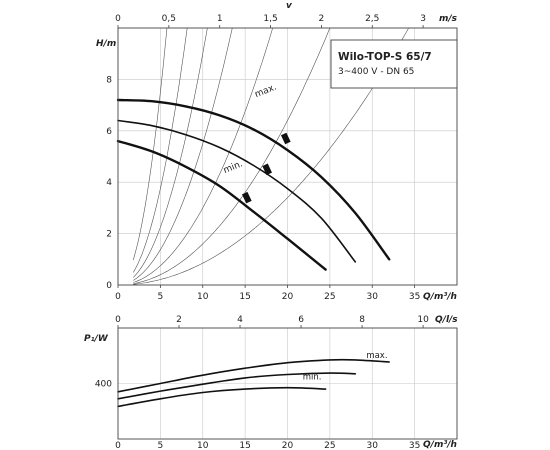  What do you see at coordinates (345, 367) in the screenshot?
I see `power-curve-labels: max. min.` at bounding box center [345, 367].